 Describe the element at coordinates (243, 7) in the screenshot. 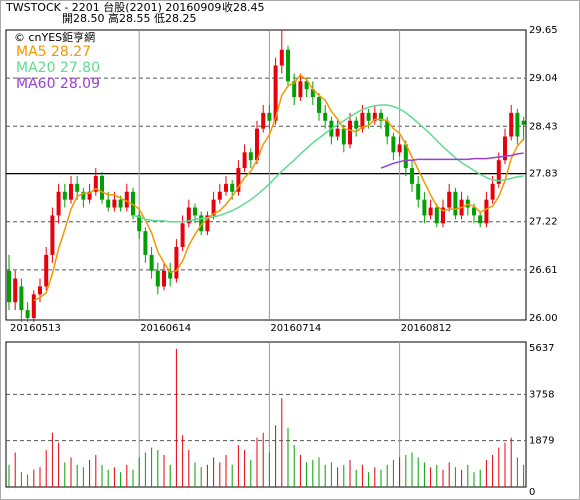

I see `header-close: 收28.45` at that location.